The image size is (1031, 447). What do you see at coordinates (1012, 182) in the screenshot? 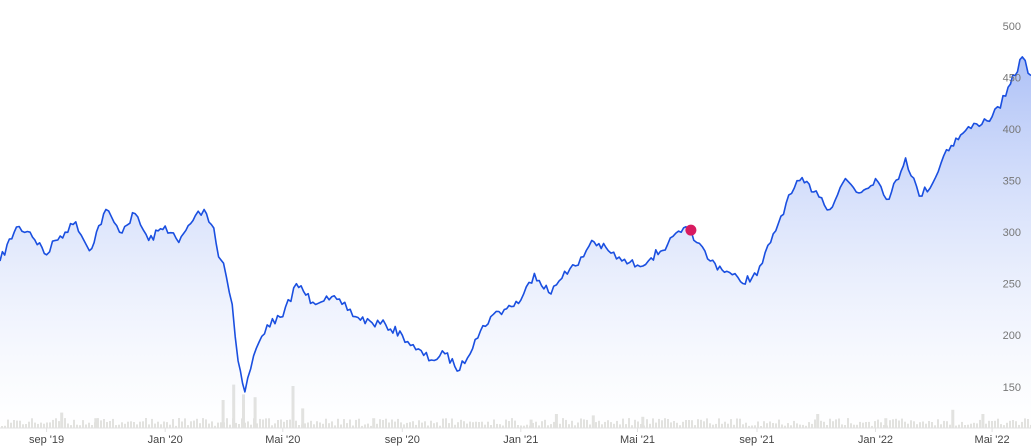
I see `y-tick-label: 350` at bounding box center [1012, 182].